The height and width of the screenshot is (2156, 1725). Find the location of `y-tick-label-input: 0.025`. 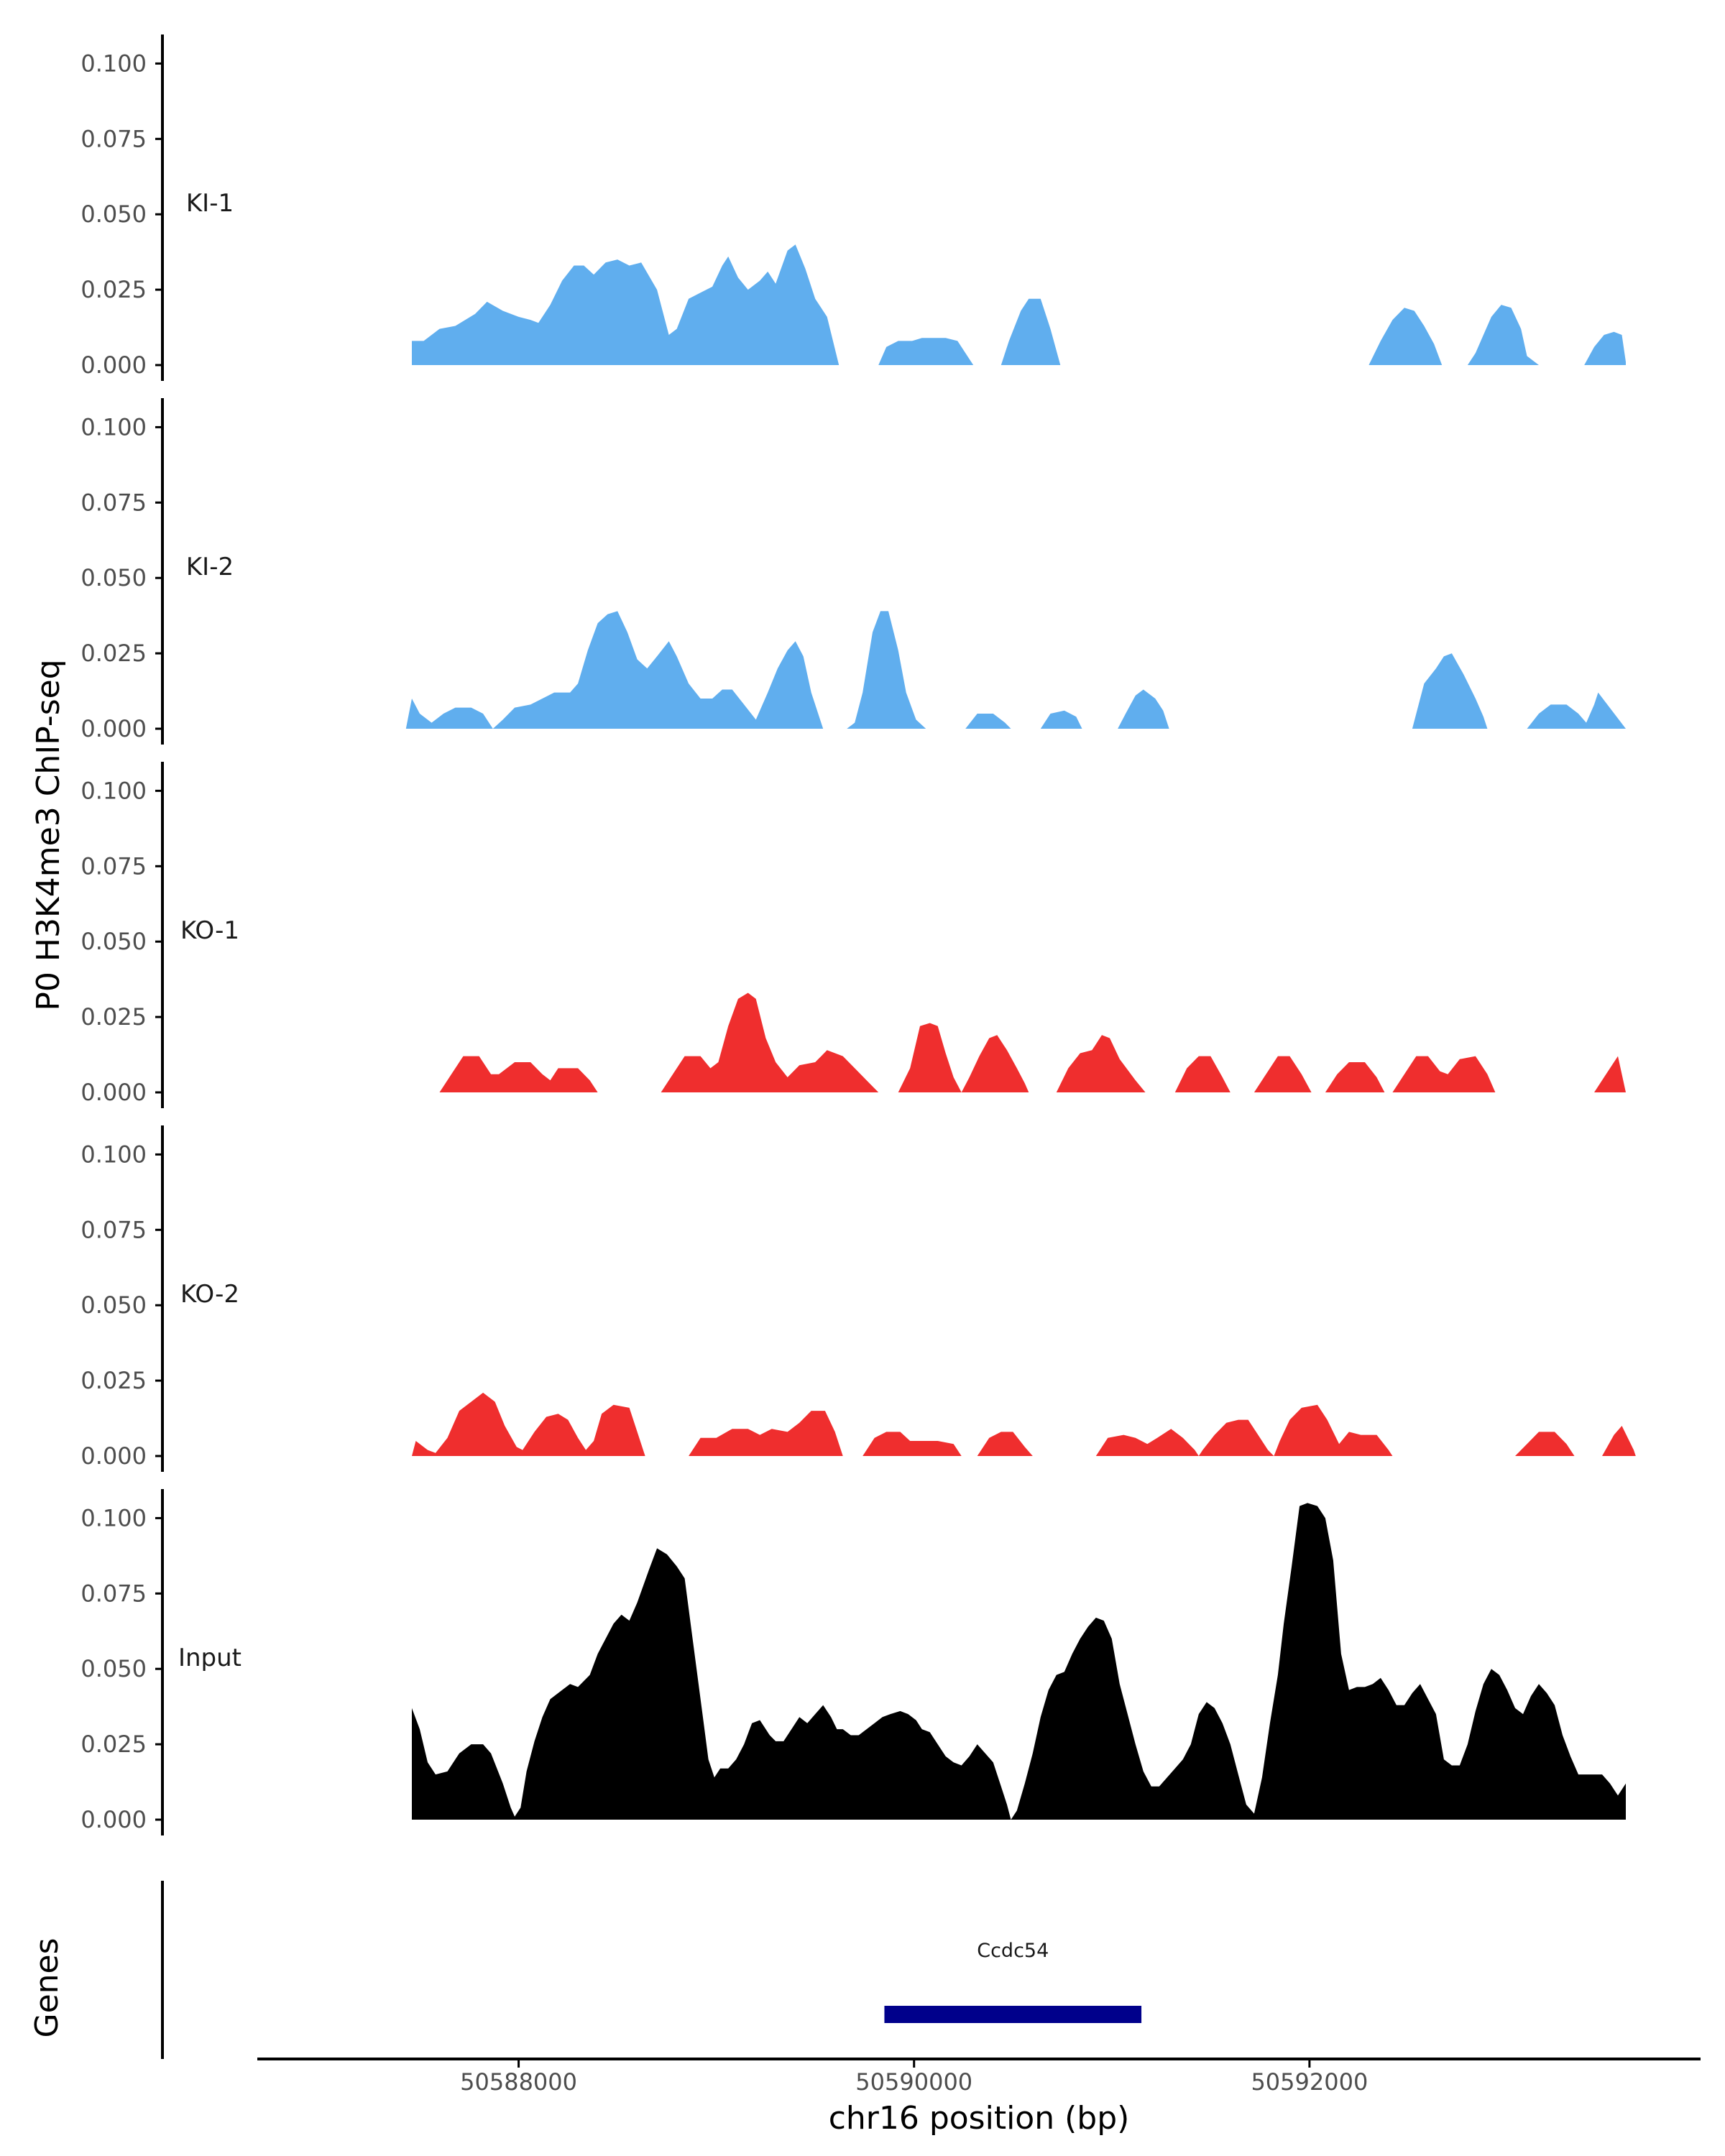

y-tick-label-input: 0.025 is located at coordinates (113, 1745).